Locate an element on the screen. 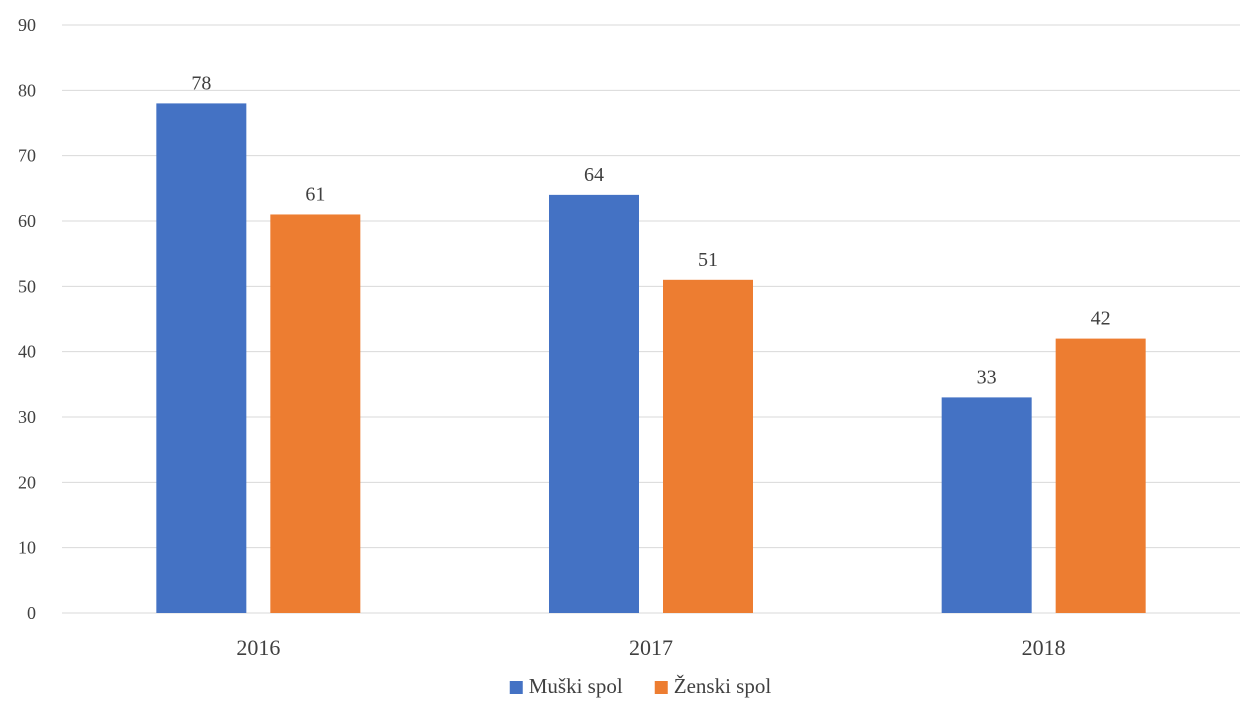 The image size is (1240, 709). y-tick-label: 40 is located at coordinates (27, 352).